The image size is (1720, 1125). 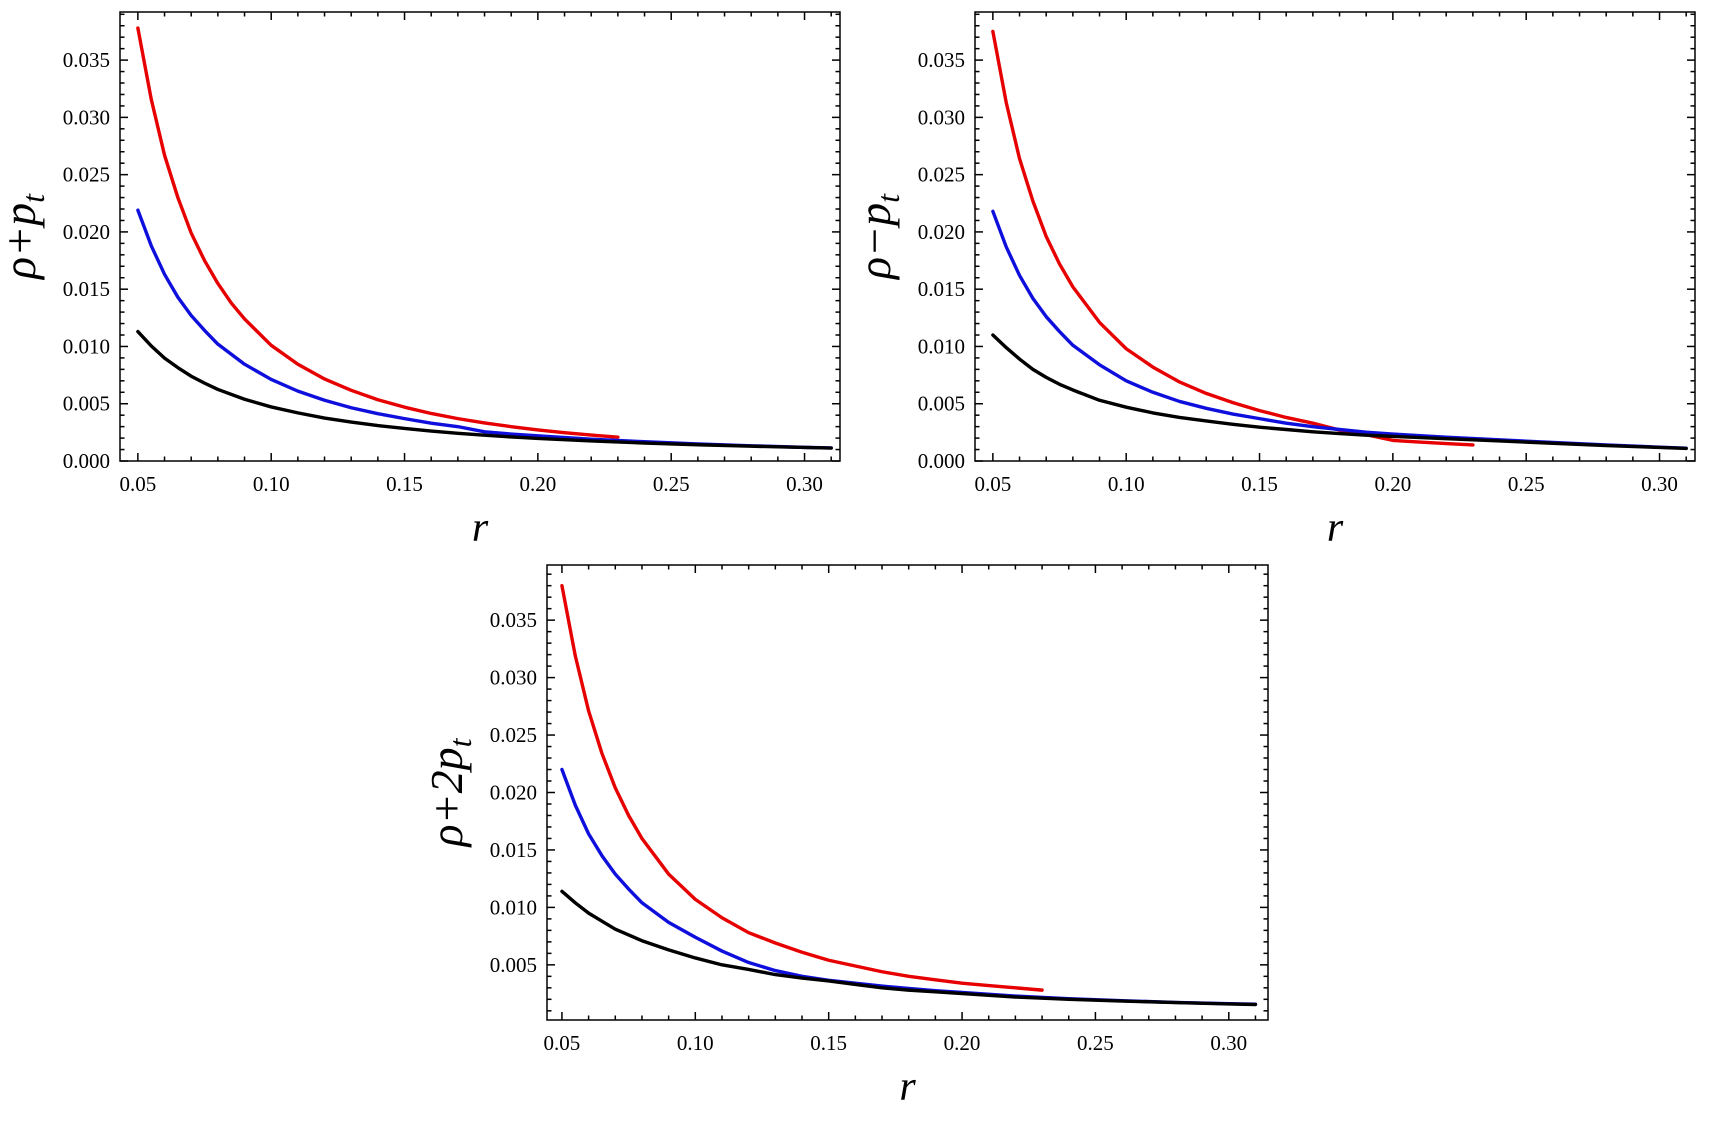 I want to click on svg-text: ρ+pt, so click(x=25, y=237).